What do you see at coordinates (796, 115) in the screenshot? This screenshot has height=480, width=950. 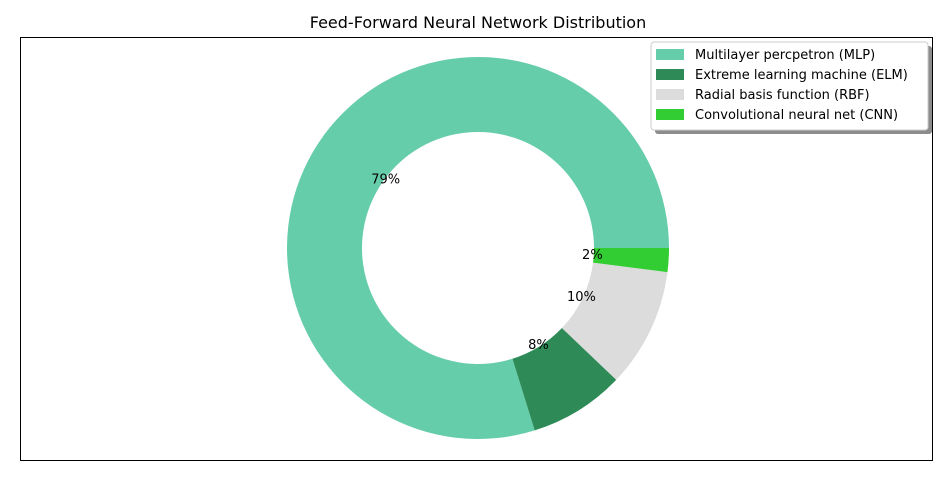 I see `legend-label-3: Convolutional neural net (CNN)` at bounding box center [796, 115].